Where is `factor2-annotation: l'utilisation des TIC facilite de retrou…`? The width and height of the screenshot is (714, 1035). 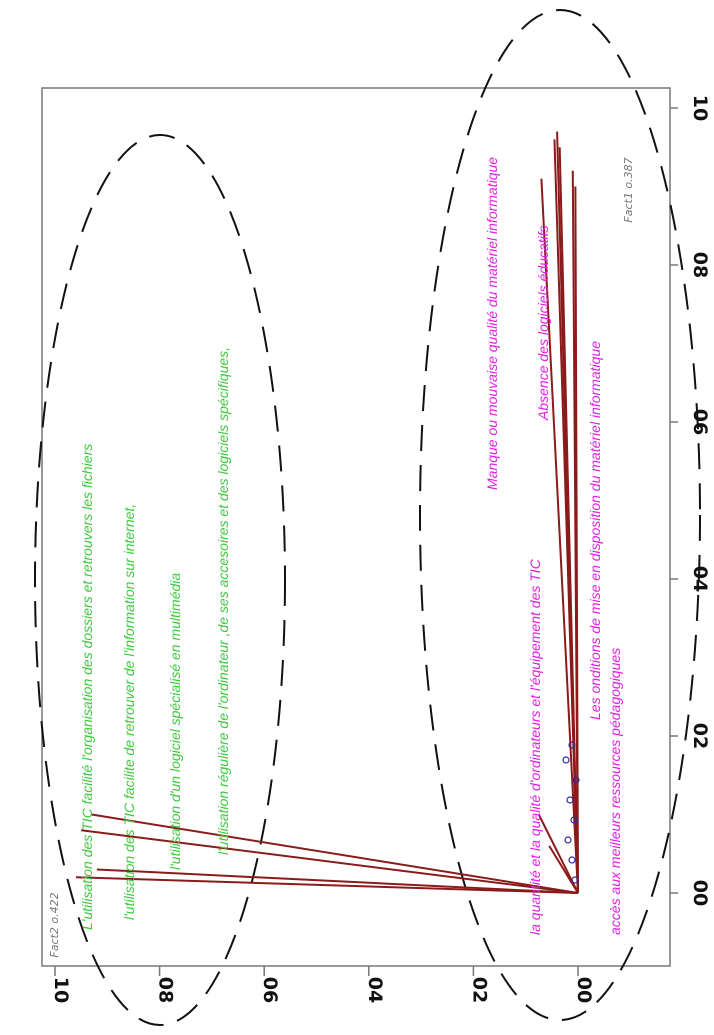
factor2-annotation: l'utilisation des TIC facilite de retrou… is located at coordinates (129, 712).